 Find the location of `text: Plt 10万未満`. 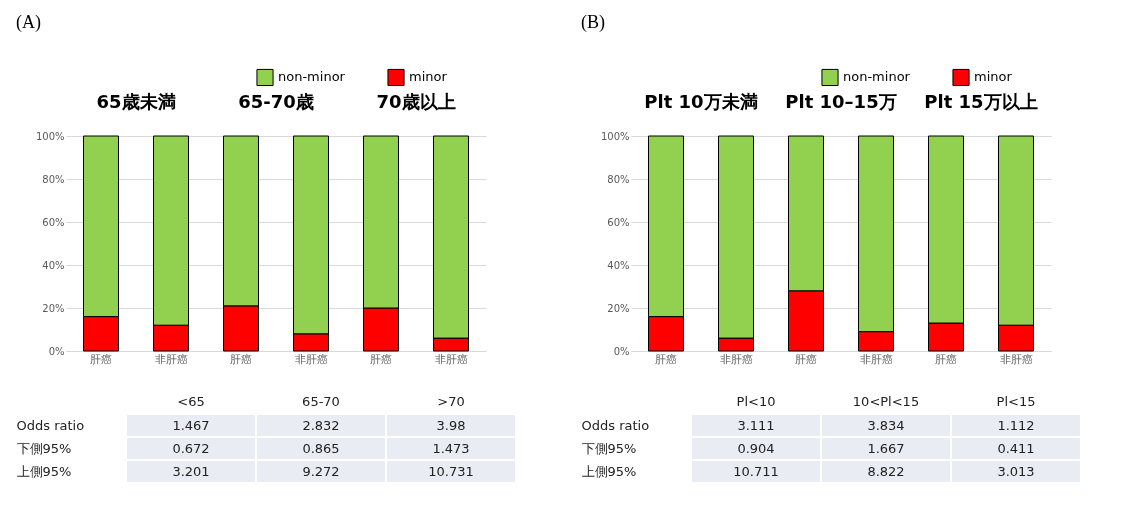

text: Plt 10万未満 is located at coordinates (701, 101).